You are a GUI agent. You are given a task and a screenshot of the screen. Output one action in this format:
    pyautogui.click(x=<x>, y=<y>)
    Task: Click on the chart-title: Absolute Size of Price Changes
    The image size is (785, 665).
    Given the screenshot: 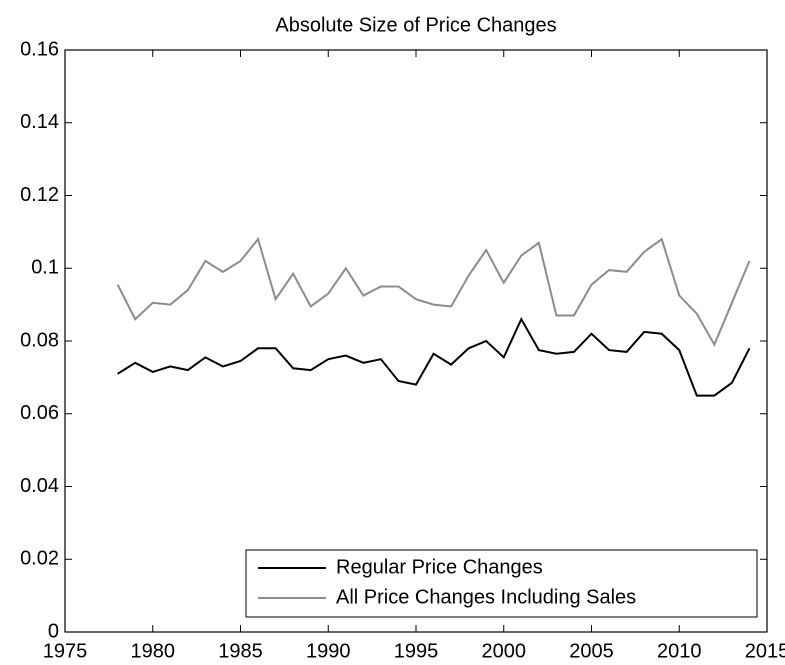 What is the action you would take?
    pyautogui.click(x=415, y=25)
    